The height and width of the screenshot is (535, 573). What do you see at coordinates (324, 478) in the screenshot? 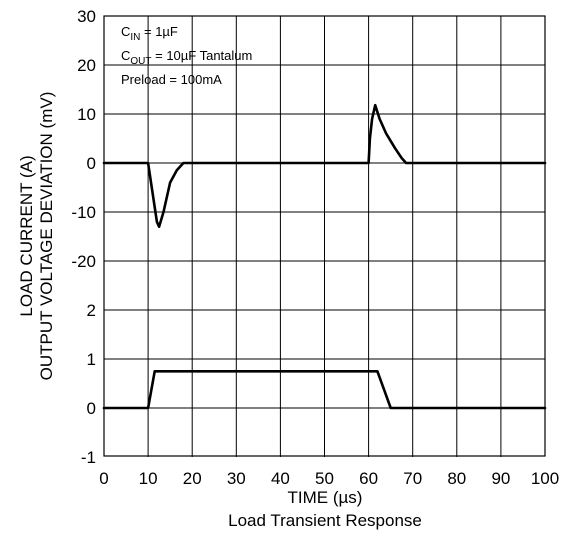
I see `x-tick-label: 50` at bounding box center [324, 478].